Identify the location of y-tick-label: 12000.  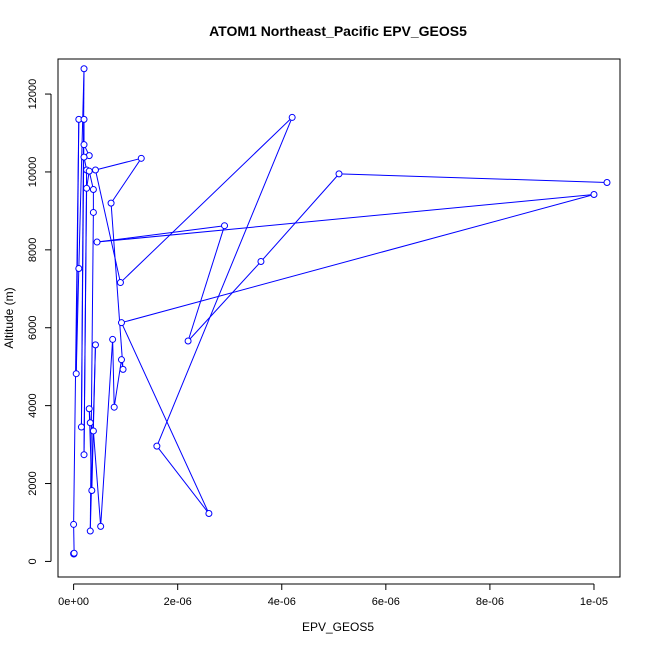
(33, 94).